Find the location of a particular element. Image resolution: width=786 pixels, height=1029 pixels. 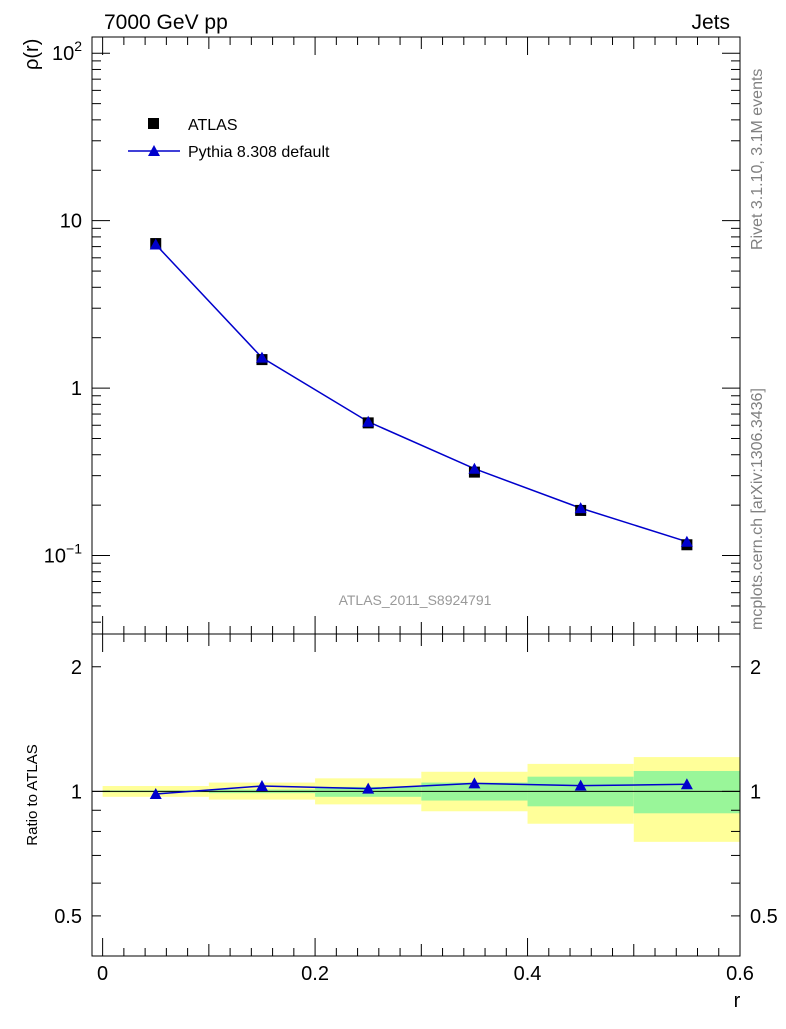

legend-entry-pythia: Pythia 8.308 default is located at coordinates (259, 152).